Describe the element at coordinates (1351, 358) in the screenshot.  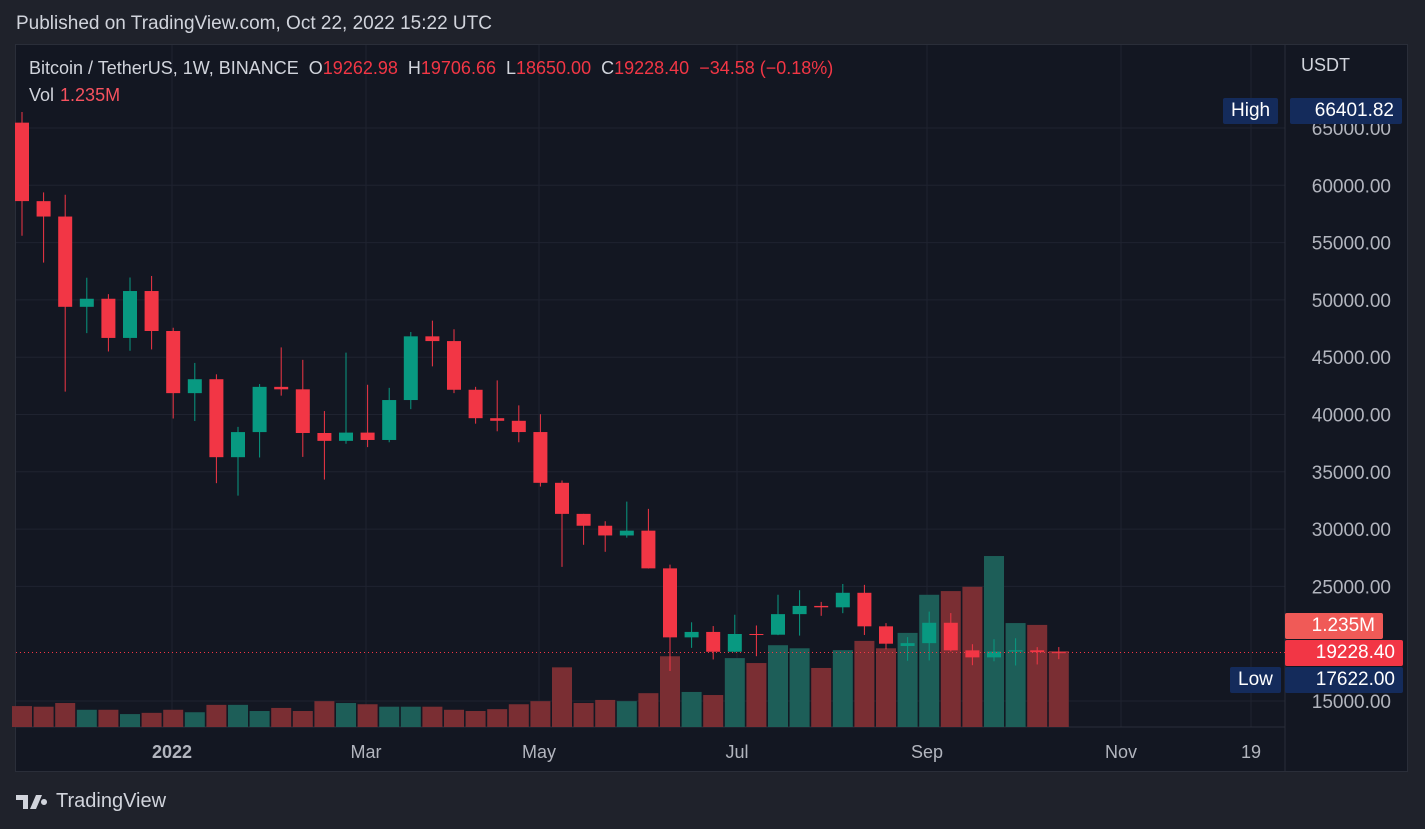
I see `price-tick-label: 45000.00` at that location.